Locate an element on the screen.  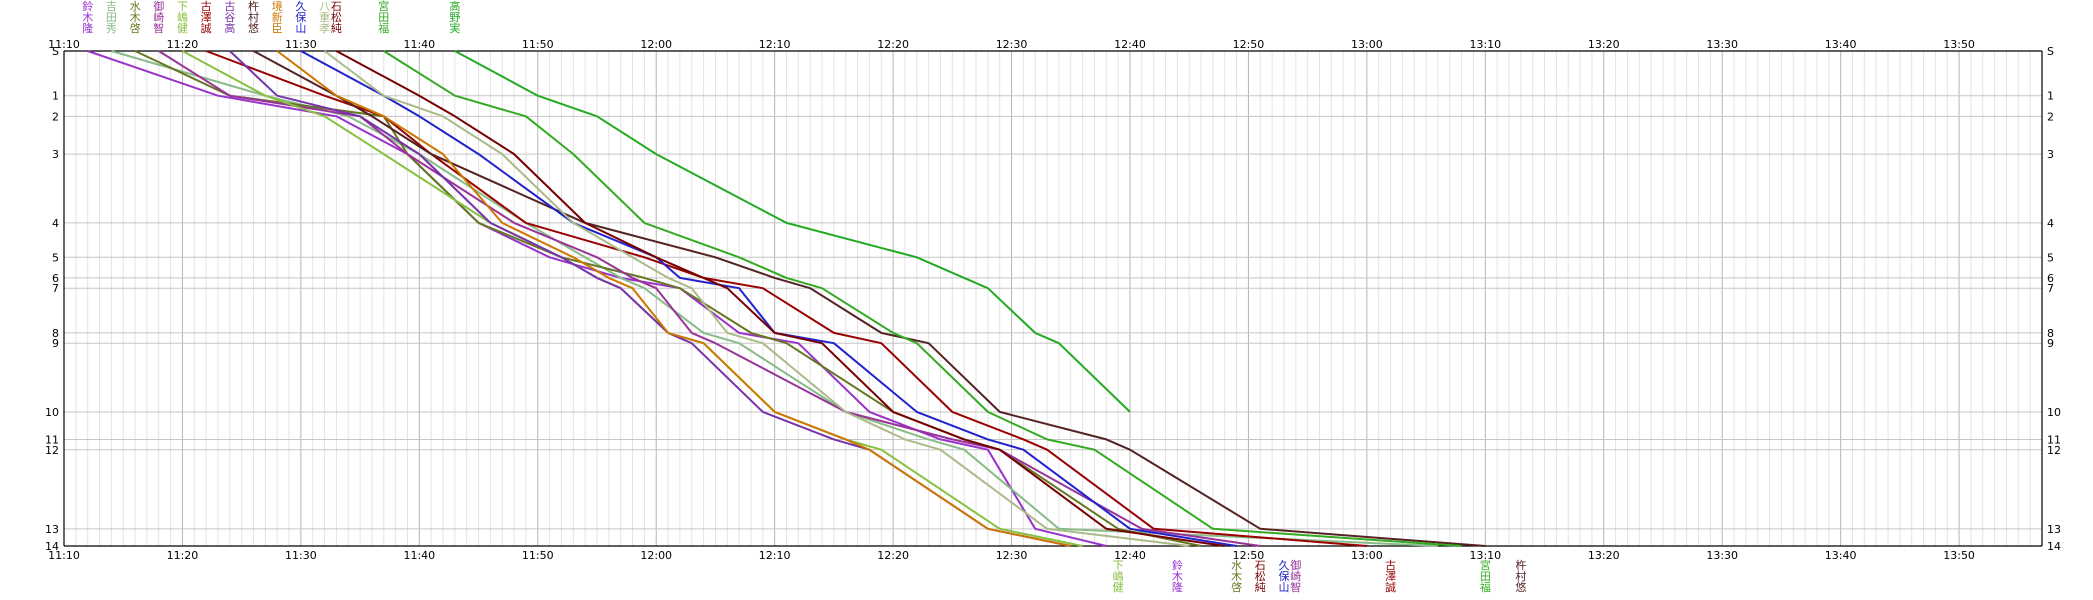
y-tick-label-left: 6 is located at coordinates (55, 278).